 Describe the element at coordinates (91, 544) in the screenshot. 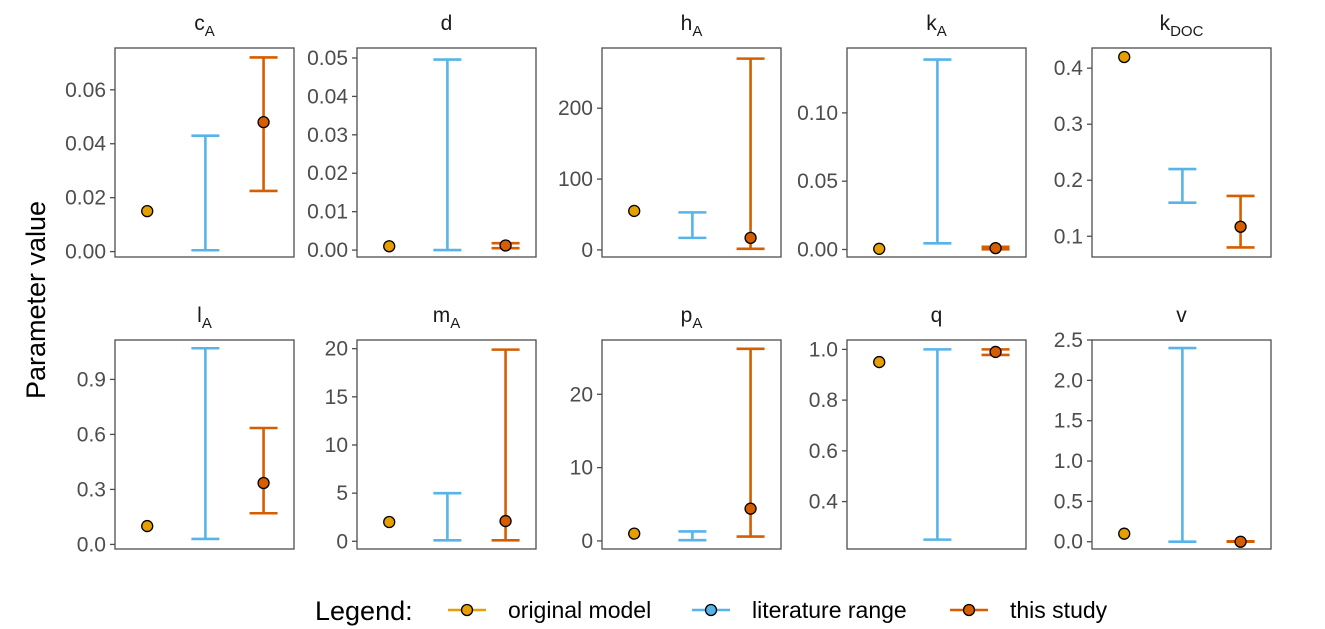

I see `y-tick-label: 0.0` at that location.